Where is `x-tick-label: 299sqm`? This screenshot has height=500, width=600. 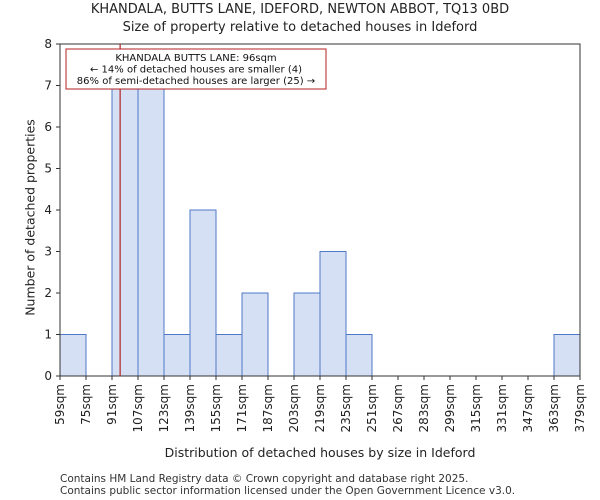
x-tick-label: 299sqm is located at coordinates (450, 408).